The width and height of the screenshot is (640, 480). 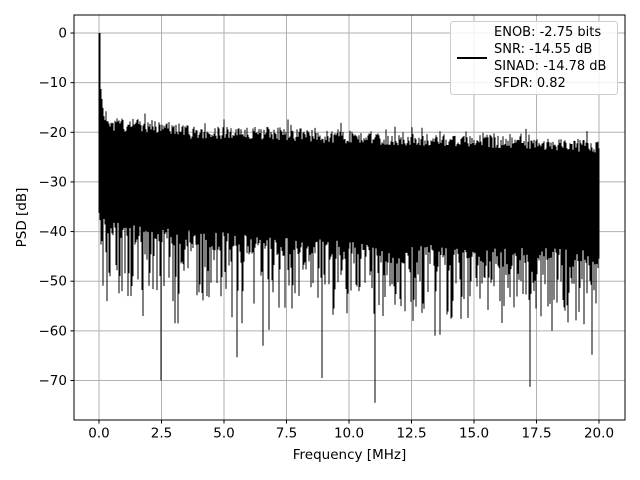 I want to click on x-tick-label: 5.0, so click(x=223, y=434).